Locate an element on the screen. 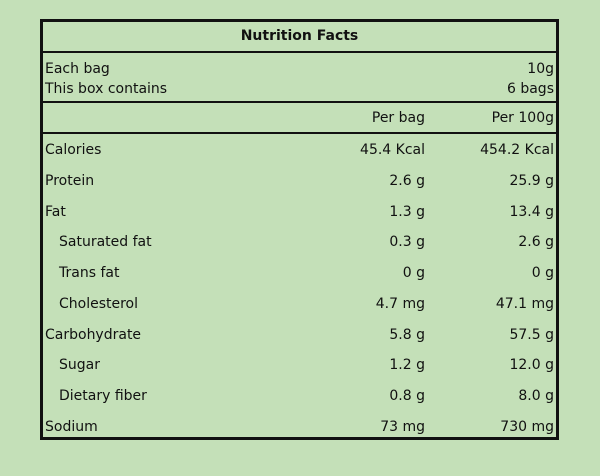 Image resolution: width=600 pixels, height=476 pixels. nutrient-name: Fat is located at coordinates (55, 212).